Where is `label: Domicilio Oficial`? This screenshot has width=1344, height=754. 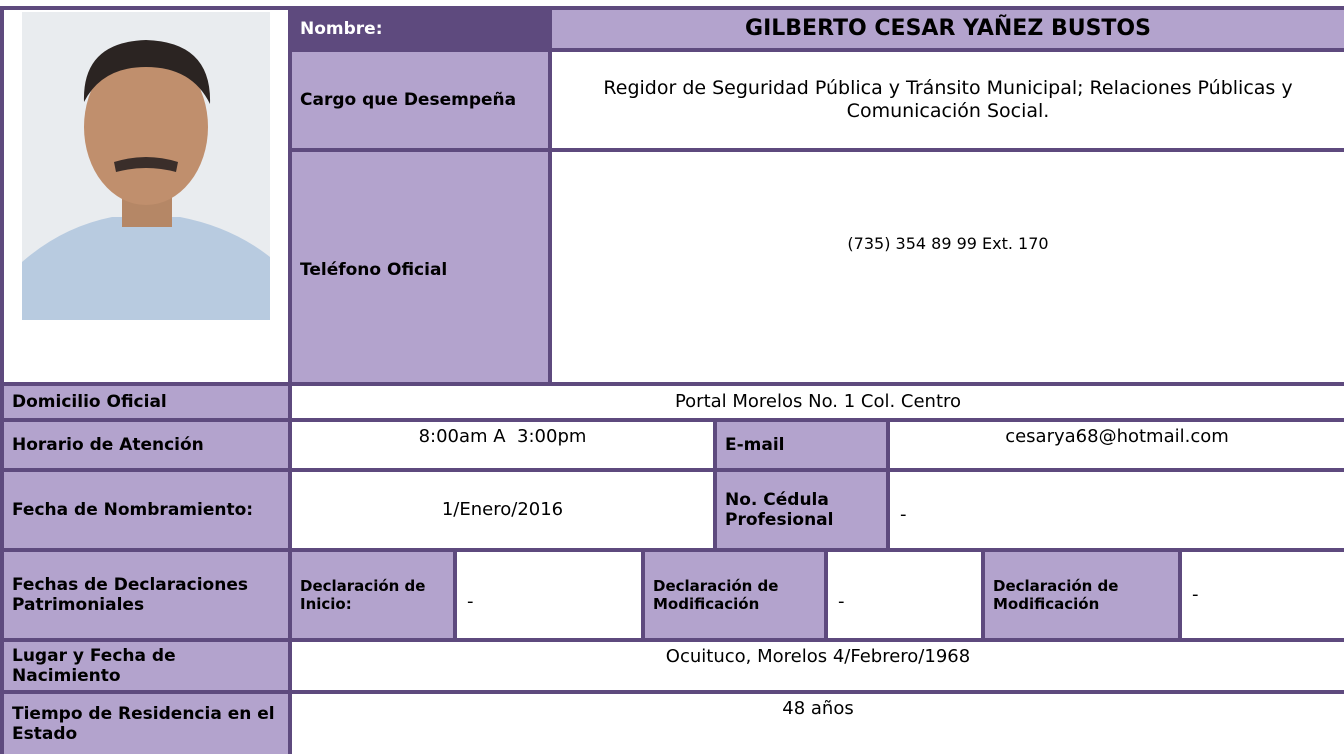 label: Domicilio Oficial is located at coordinates (146, 402).